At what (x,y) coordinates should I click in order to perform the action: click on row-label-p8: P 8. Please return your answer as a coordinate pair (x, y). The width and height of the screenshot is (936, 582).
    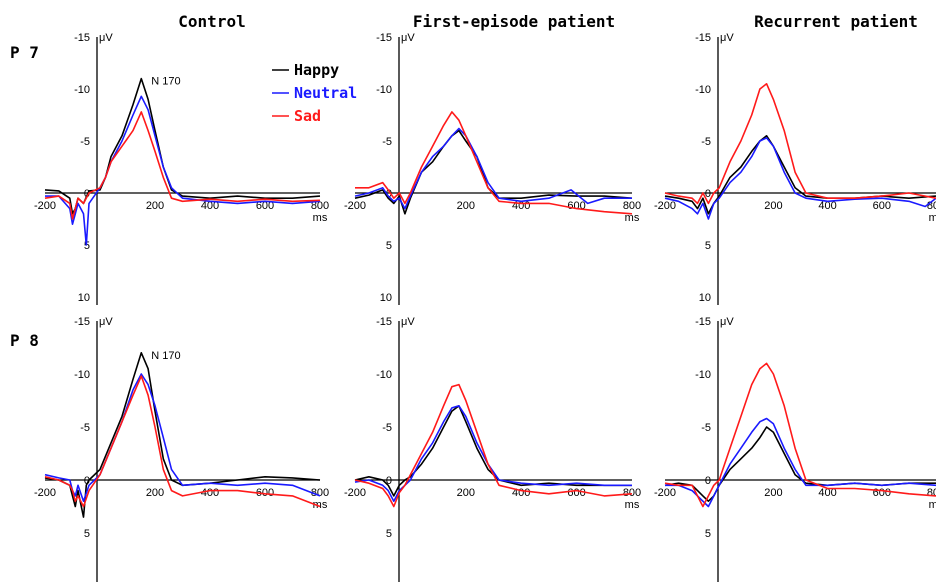
    Looking at the image, I should click on (24, 340).